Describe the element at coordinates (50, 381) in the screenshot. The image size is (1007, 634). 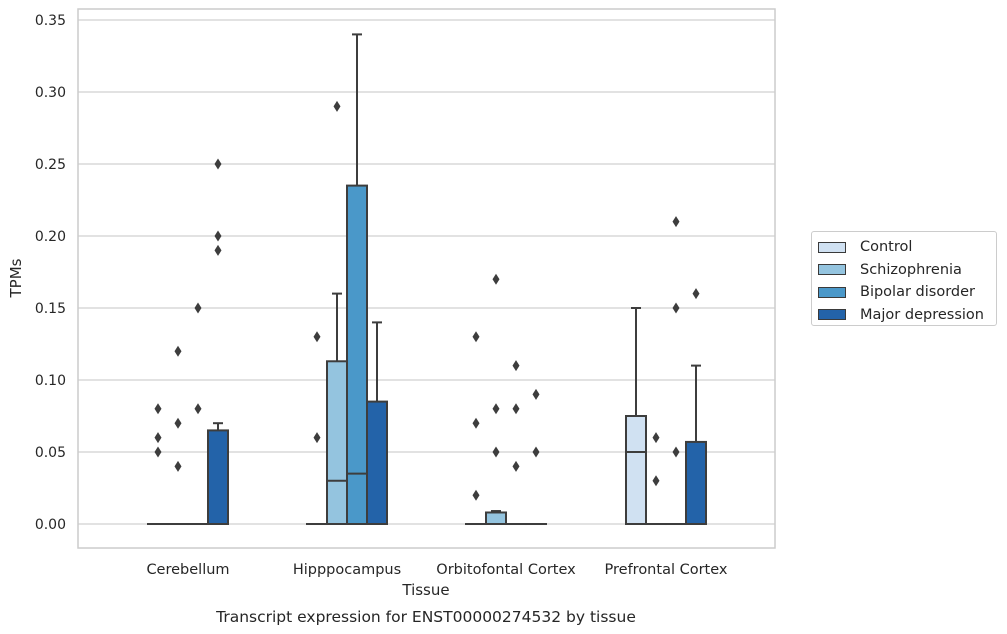
I see `y-tick-label: 0.10` at that location.